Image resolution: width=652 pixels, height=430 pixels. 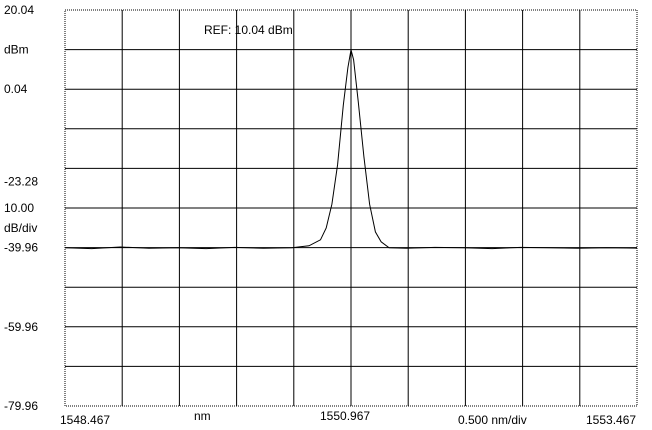 What do you see at coordinates (21, 327) in the screenshot?
I see `y-tick-label: -59.96` at bounding box center [21, 327].